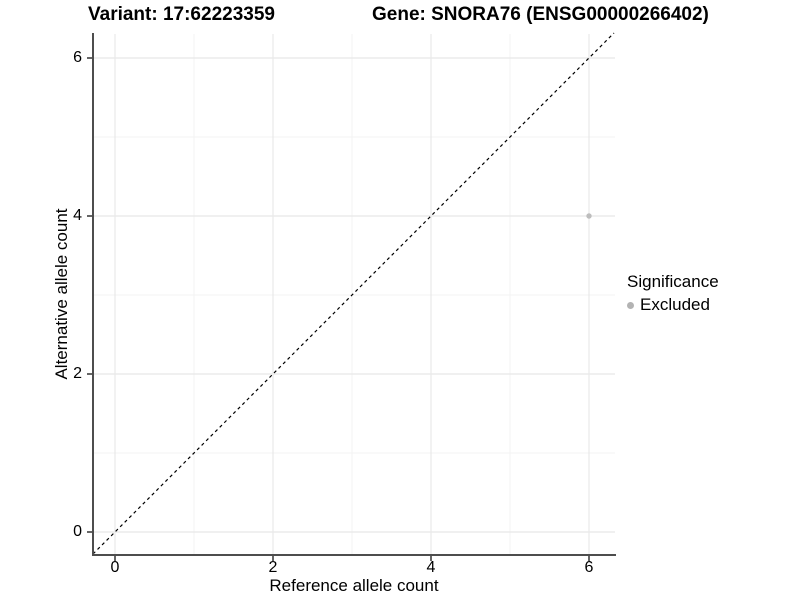 The height and width of the screenshot is (600, 800). I want to click on x-tick-label-4: 4, so click(431, 567).